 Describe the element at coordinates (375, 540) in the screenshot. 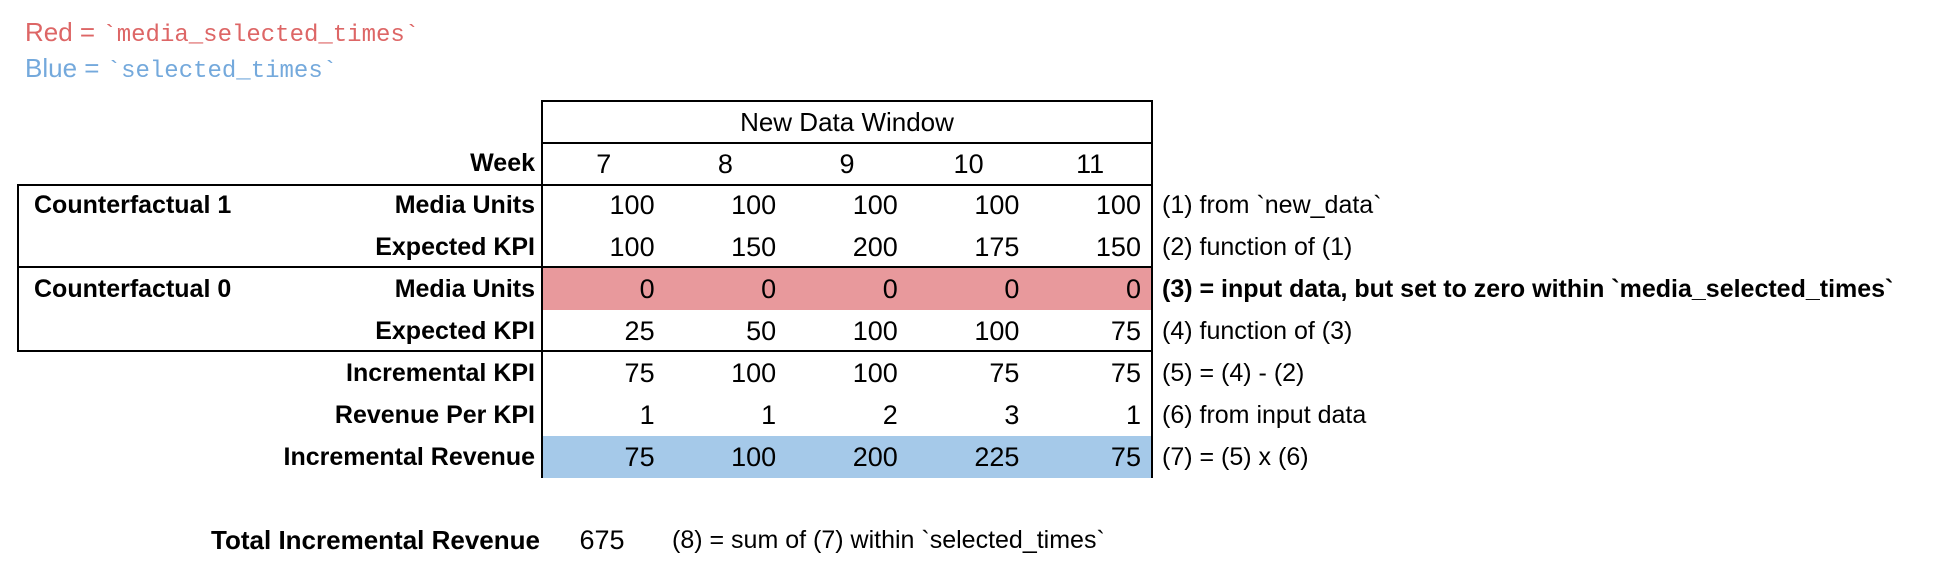

I see `total-incremental-revenue-label: Total Incremental Revenue` at that location.